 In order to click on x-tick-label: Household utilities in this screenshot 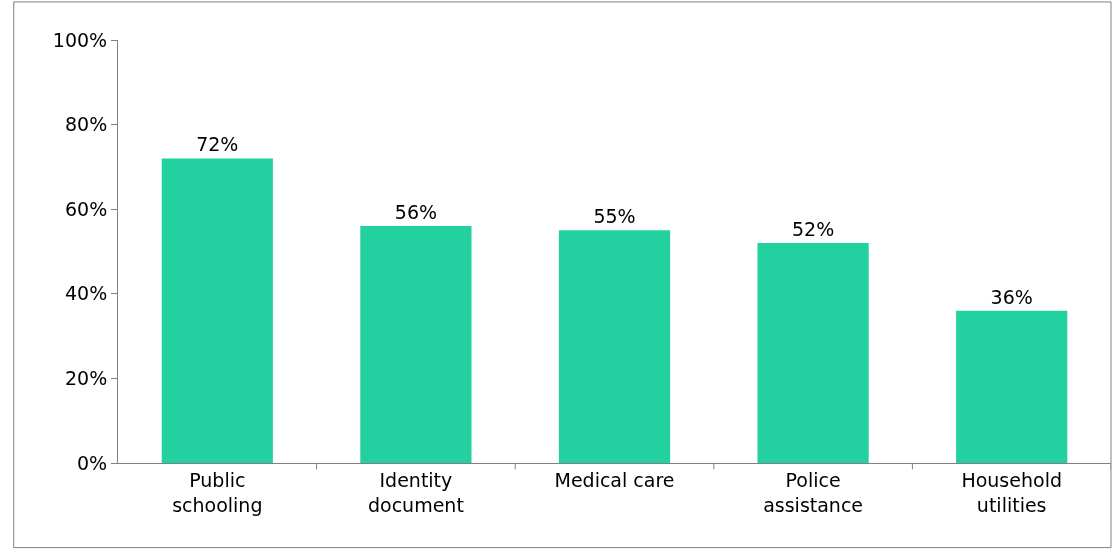, I will do `click(1011, 492)`.